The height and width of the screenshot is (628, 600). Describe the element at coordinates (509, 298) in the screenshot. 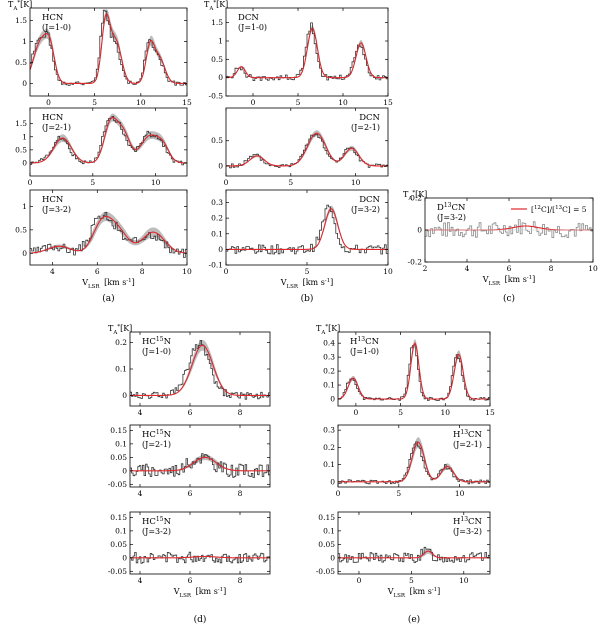

I see `caption-c: (c)` at that location.